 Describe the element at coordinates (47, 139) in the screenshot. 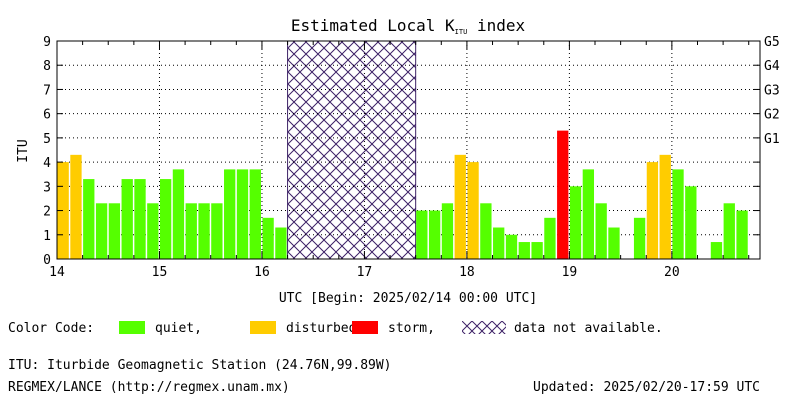

I see `y-tick-label: 5` at that location.